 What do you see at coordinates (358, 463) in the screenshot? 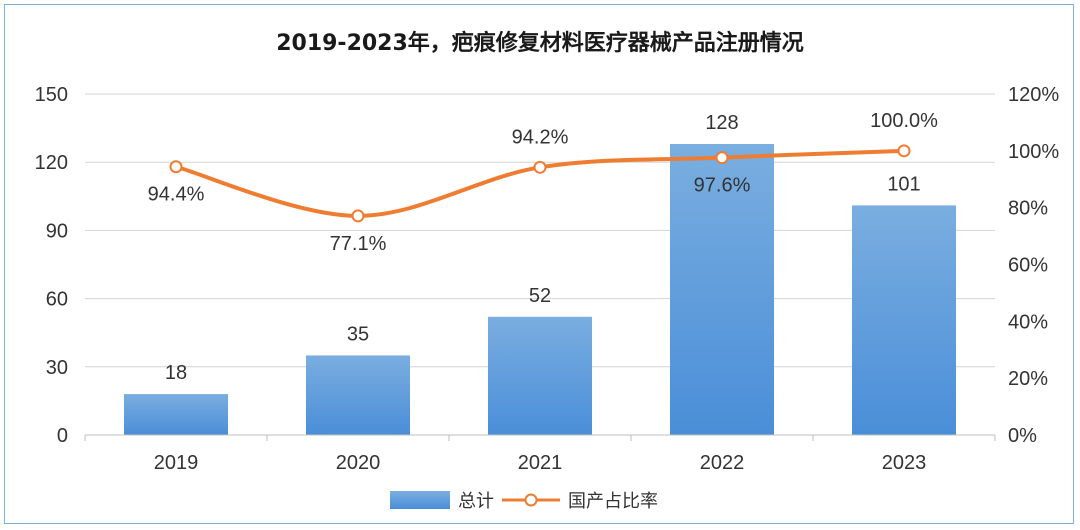
I see `x-tick-label: 2020` at bounding box center [358, 463].